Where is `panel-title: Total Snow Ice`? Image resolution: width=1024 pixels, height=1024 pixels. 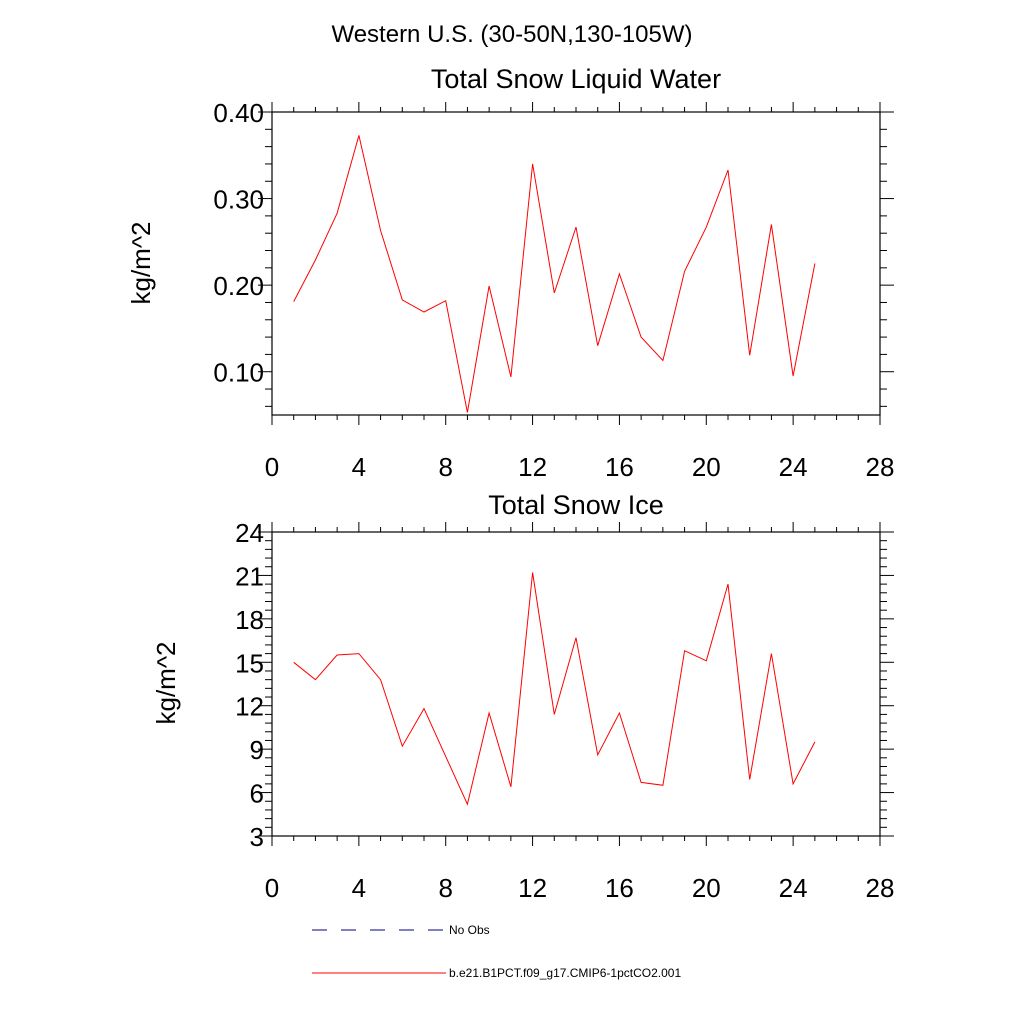 panel-title: Total Snow Ice is located at coordinates (576, 505).